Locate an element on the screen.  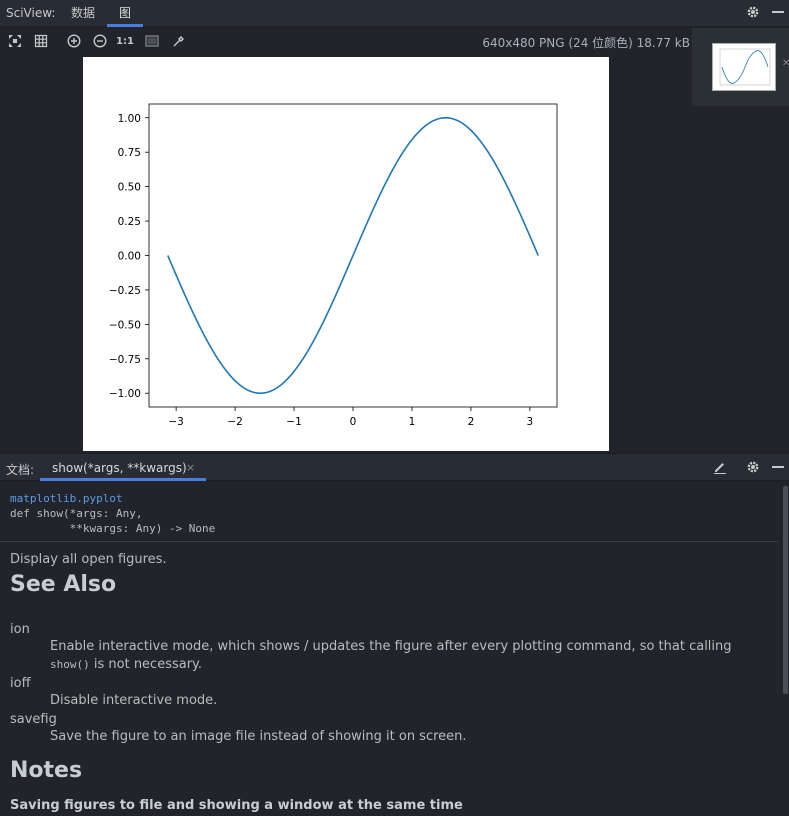
plot-thumbnail is located at coordinates (744, 67).